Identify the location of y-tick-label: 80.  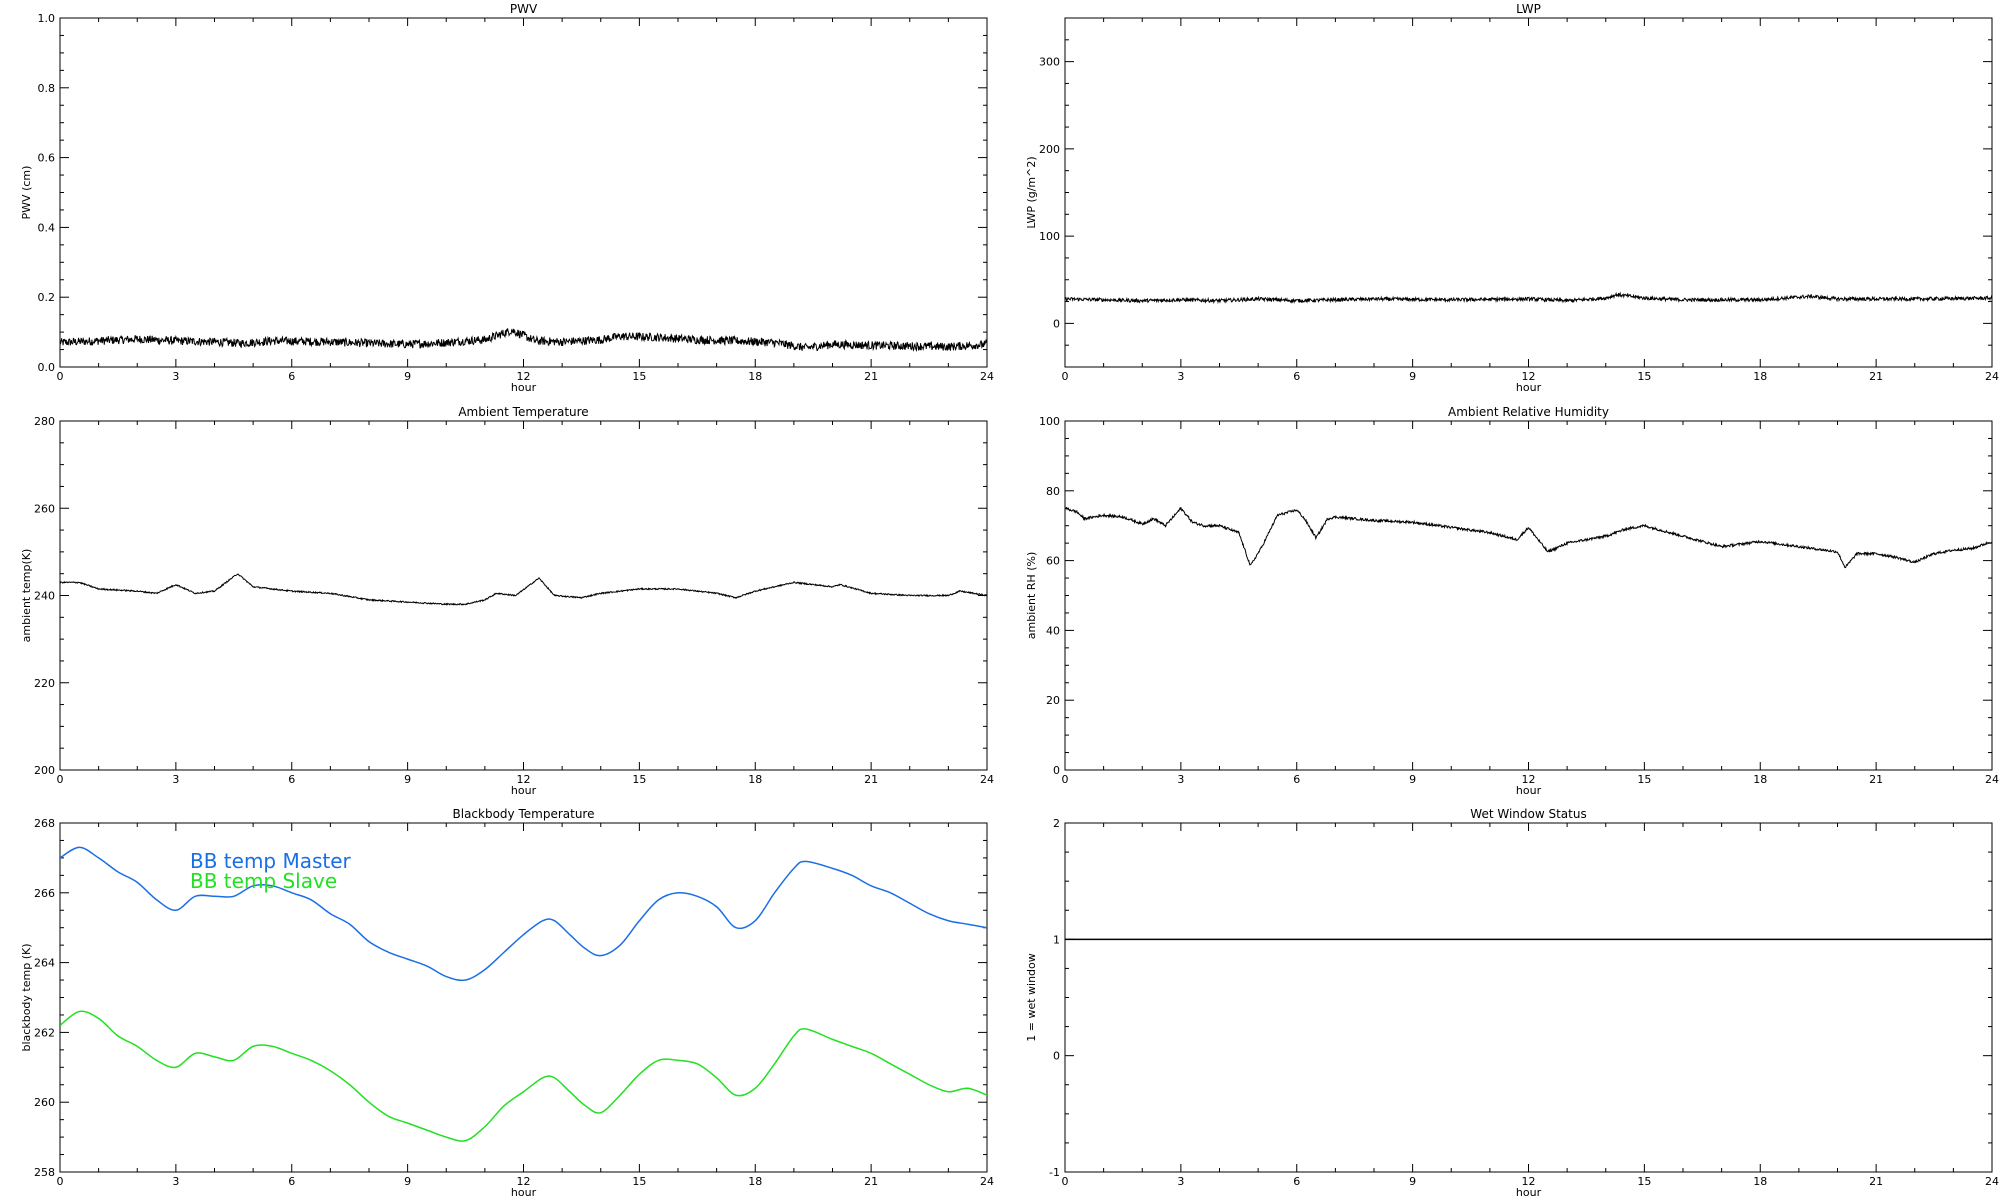
(1053, 491).